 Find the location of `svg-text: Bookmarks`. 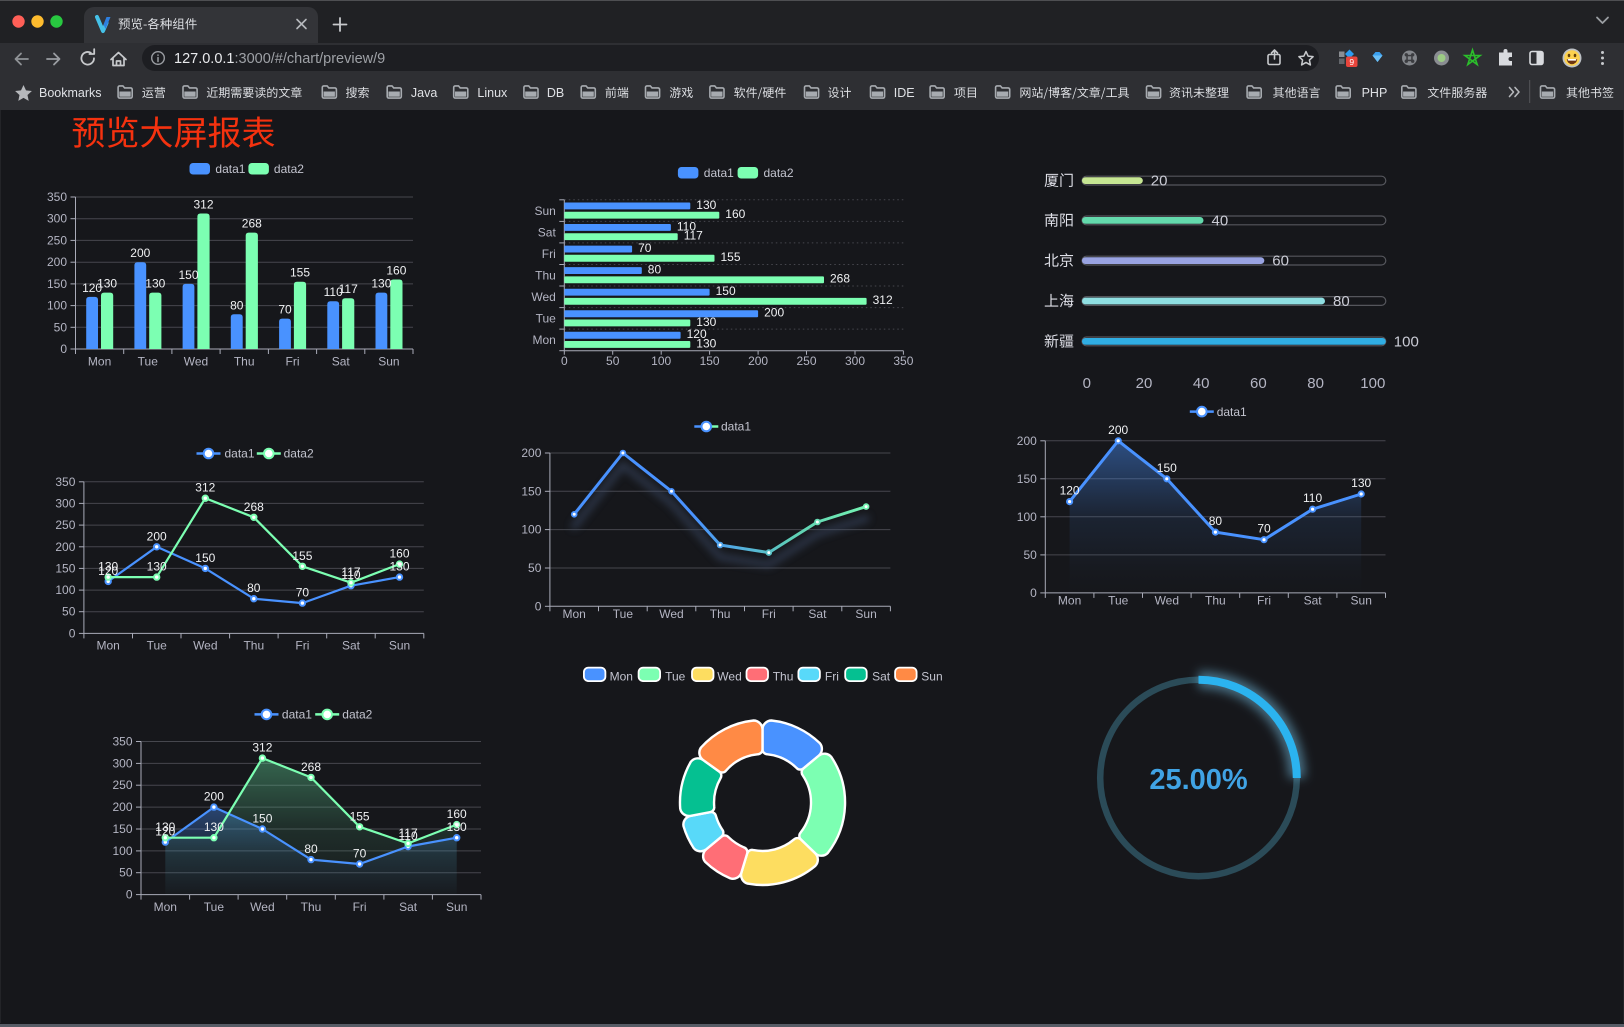

svg-text: Bookmarks is located at coordinates (70, 93).